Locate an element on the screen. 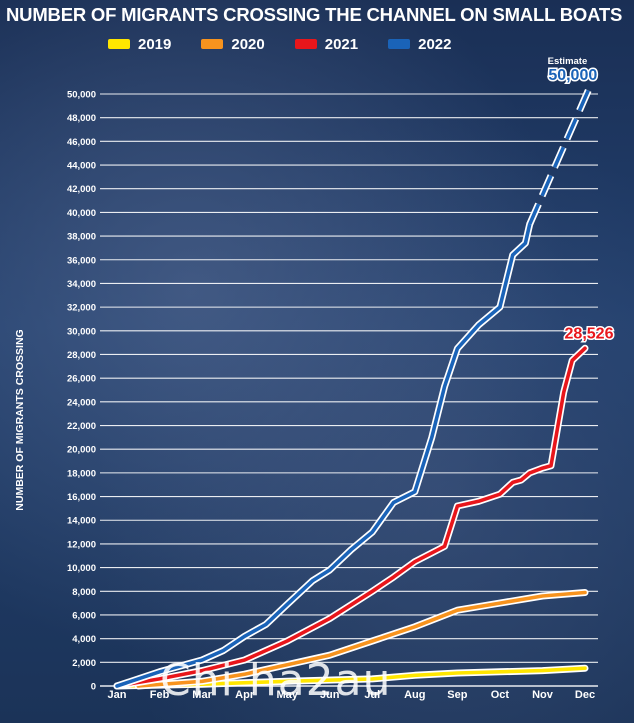  x-tick-label: Mar is located at coordinates (202, 695).